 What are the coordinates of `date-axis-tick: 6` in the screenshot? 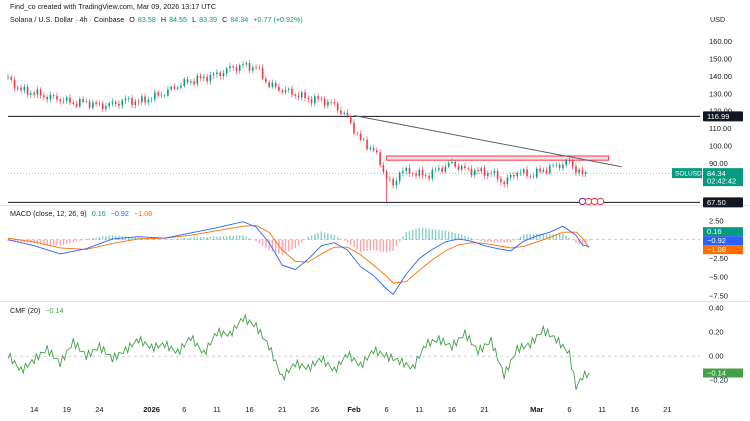 It's located at (184, 409).